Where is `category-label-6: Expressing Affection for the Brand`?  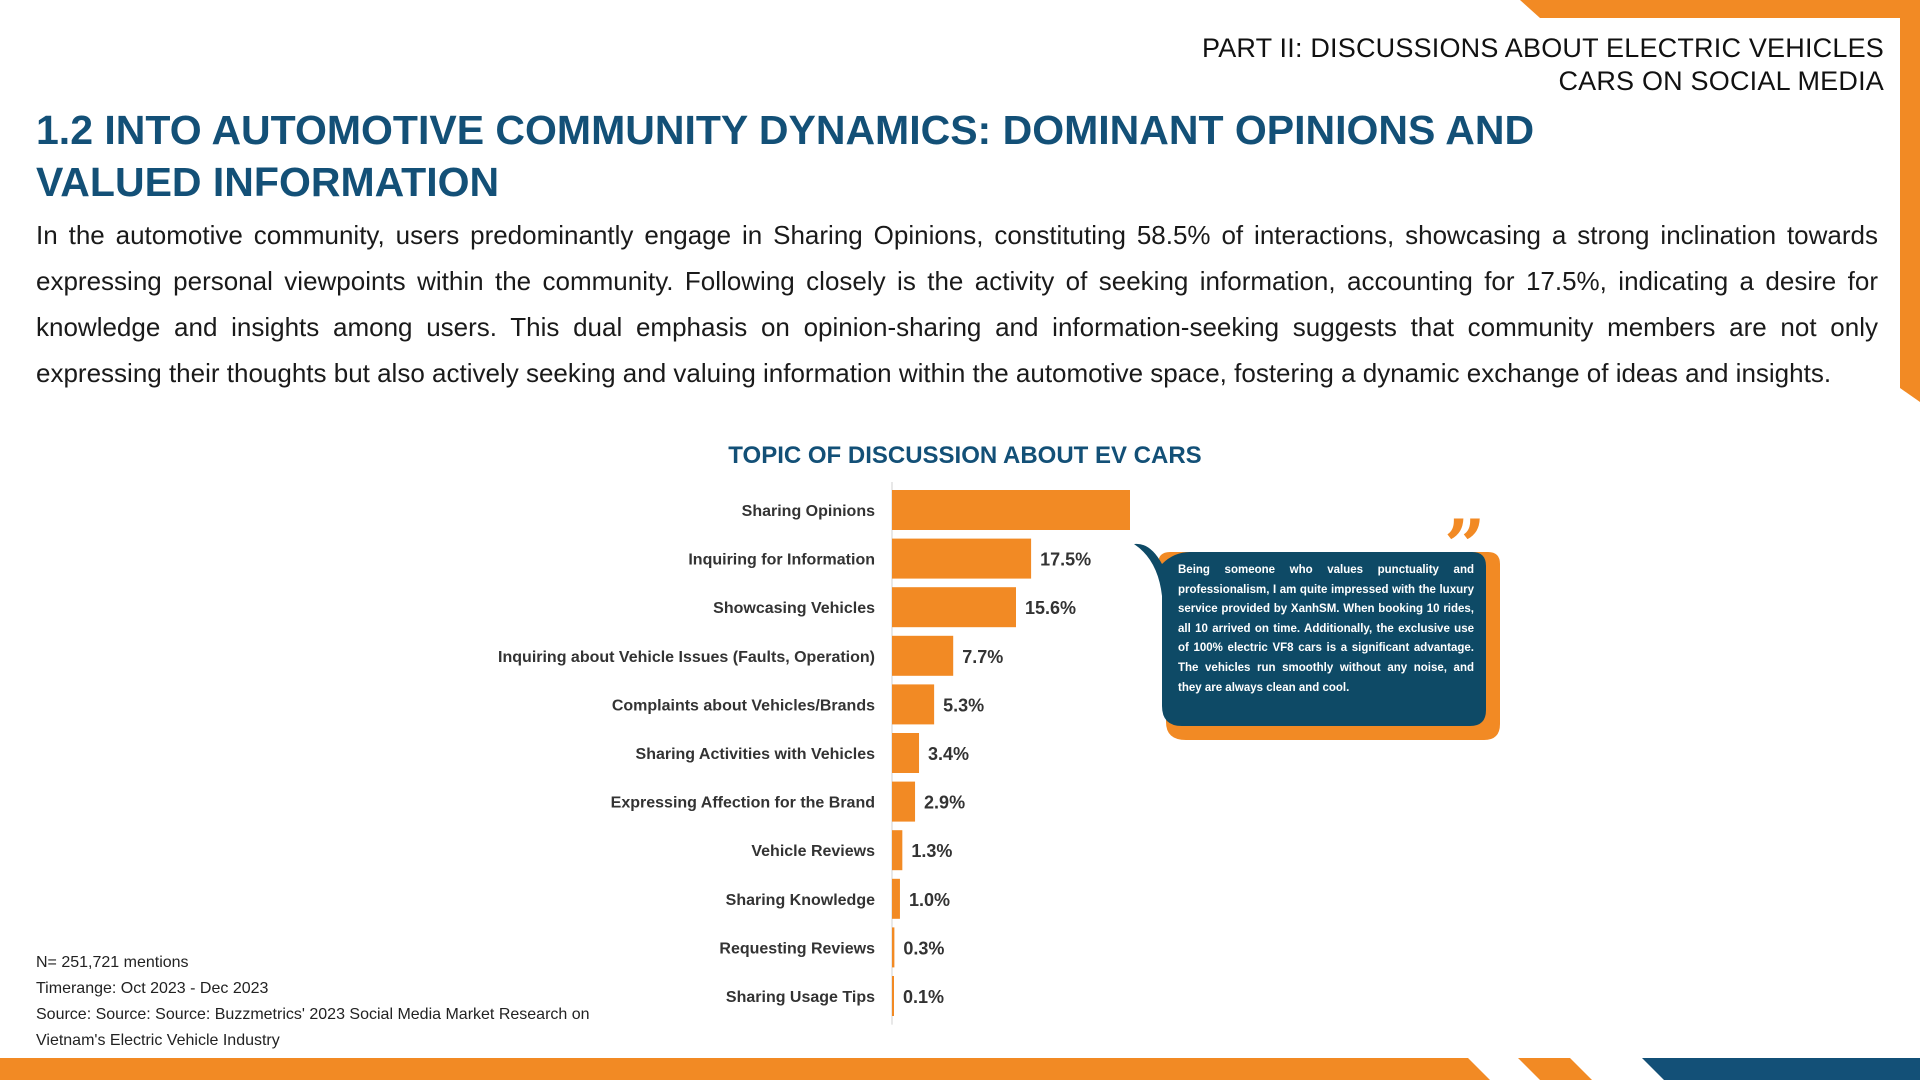 category-label-6: Expressing Affection for the Brand is located at coordinates (743, 803).